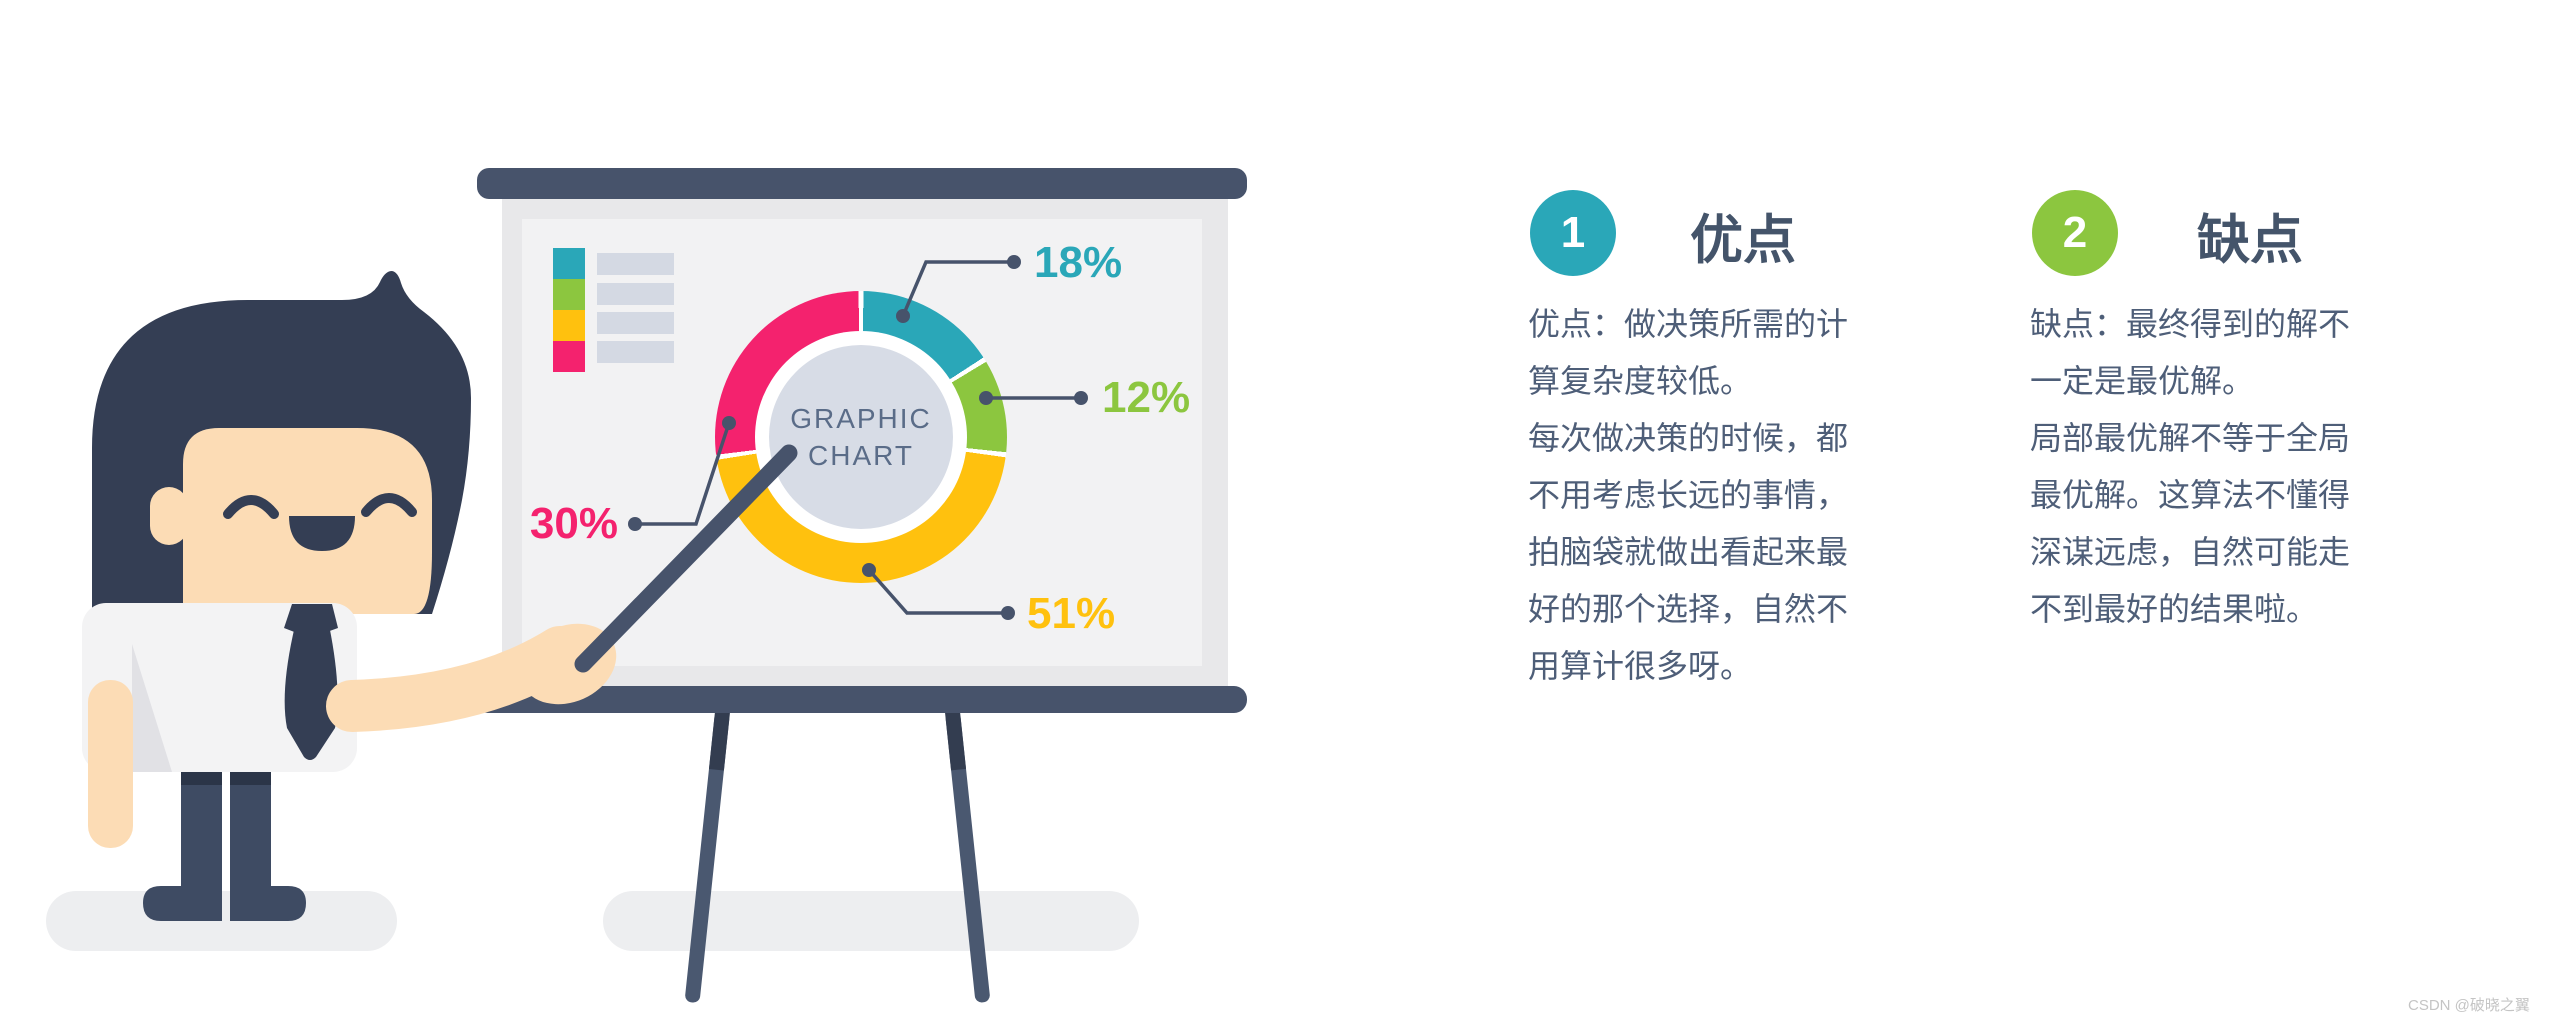  What do you see at coordinates (311, 695) in the screenshot?
I see `tie` at bounding box center [311, 695].